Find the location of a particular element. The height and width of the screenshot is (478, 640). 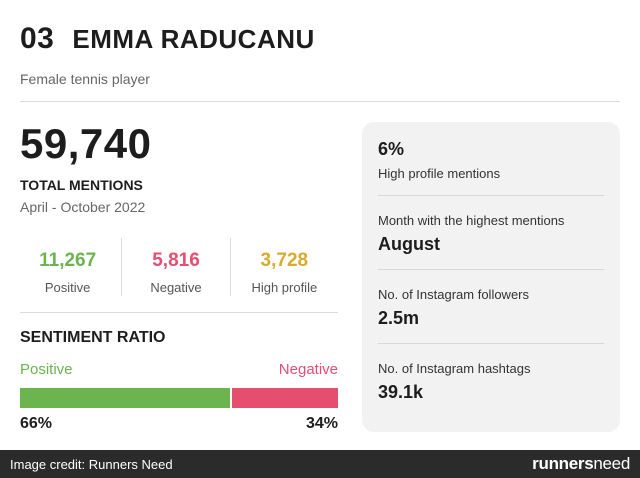

card-header: 03 EMMA RADUCANU is located at coordinates (167, 39).